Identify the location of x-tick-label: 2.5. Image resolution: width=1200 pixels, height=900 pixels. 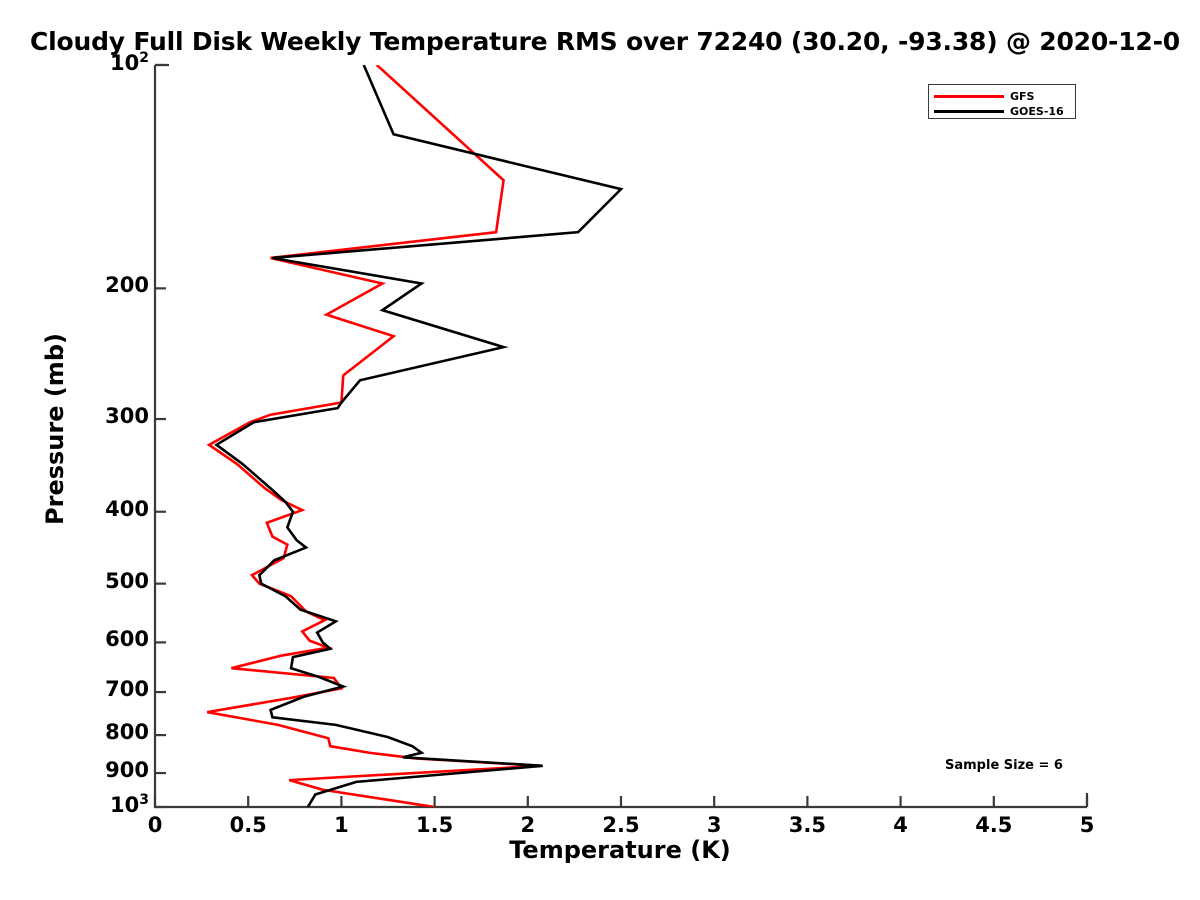
(621, 825).